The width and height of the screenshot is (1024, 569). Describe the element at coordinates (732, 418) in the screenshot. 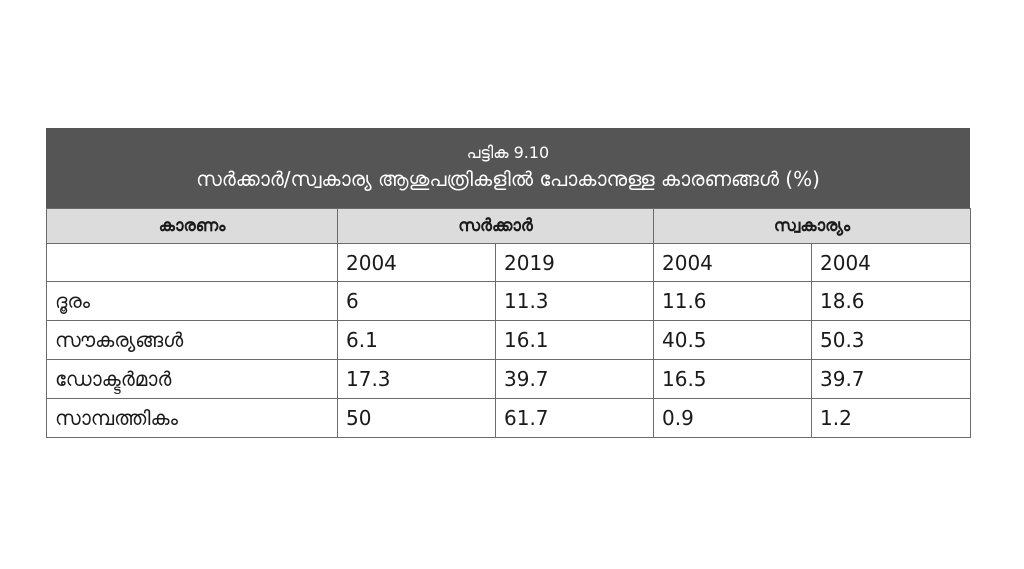

I see `table-cell: 0.9` at that location.